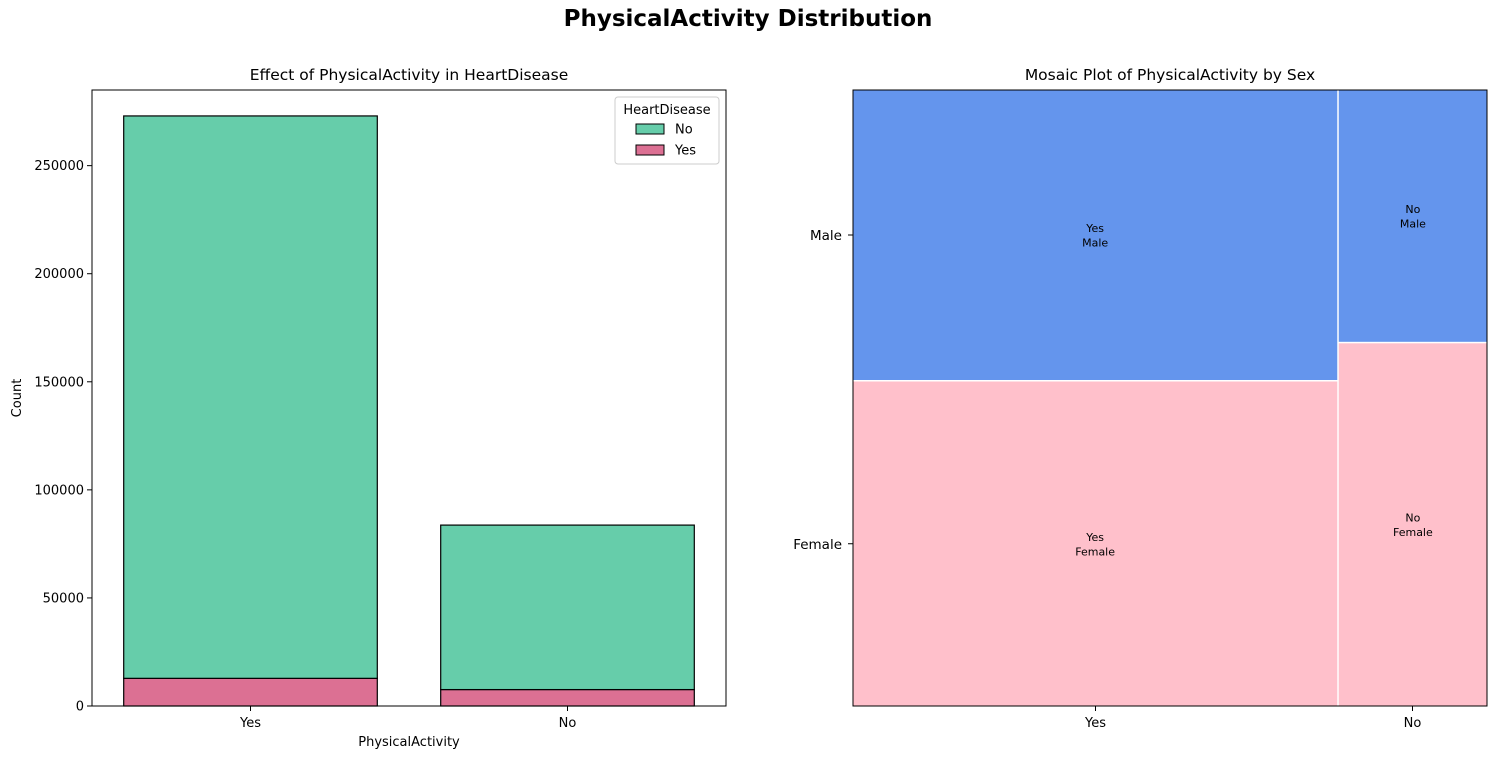 The width and height of the screenshot is (1496, 759). I want to click on legend: HeartDisease No Yes, so click(667, 130).